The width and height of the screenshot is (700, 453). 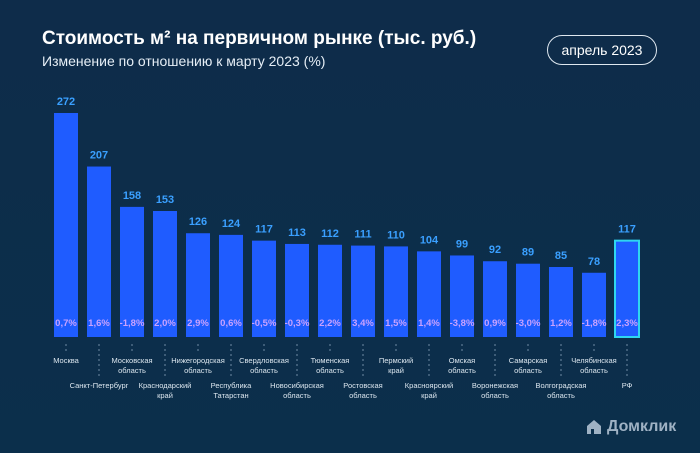 I want to click on category-label: Нижегородская область, so click(x=198, y=365).